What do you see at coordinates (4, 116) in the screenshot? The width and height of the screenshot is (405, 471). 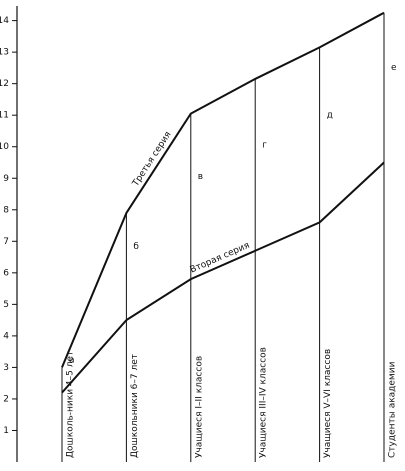 I see `y-tick-label: 11` at bounding box center [4, 116].